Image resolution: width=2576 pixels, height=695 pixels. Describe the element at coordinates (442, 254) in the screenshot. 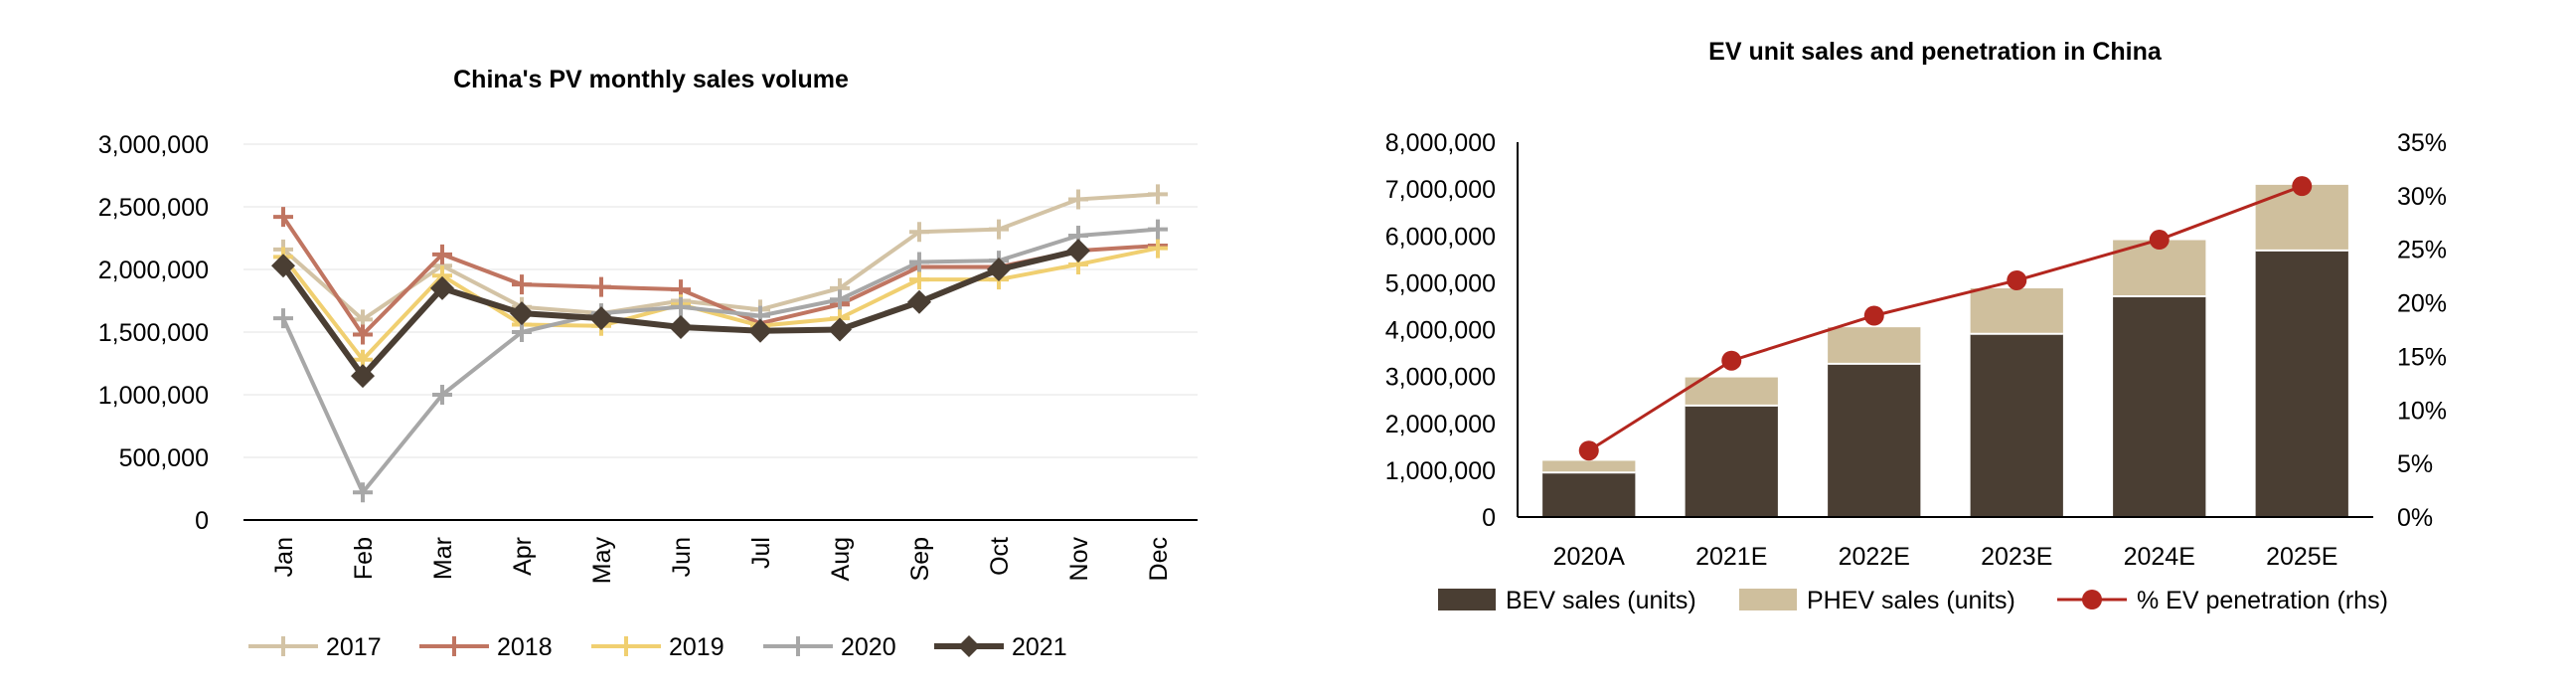

I see `pv-point-2018-mar` at that location.